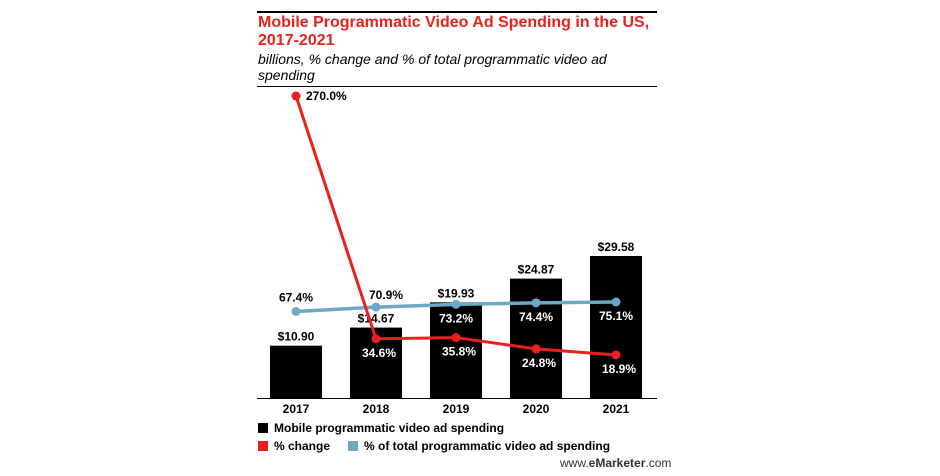 The height and width of the screenshot is (476, 940). I want to click on bar-2019, so click(456, 350).